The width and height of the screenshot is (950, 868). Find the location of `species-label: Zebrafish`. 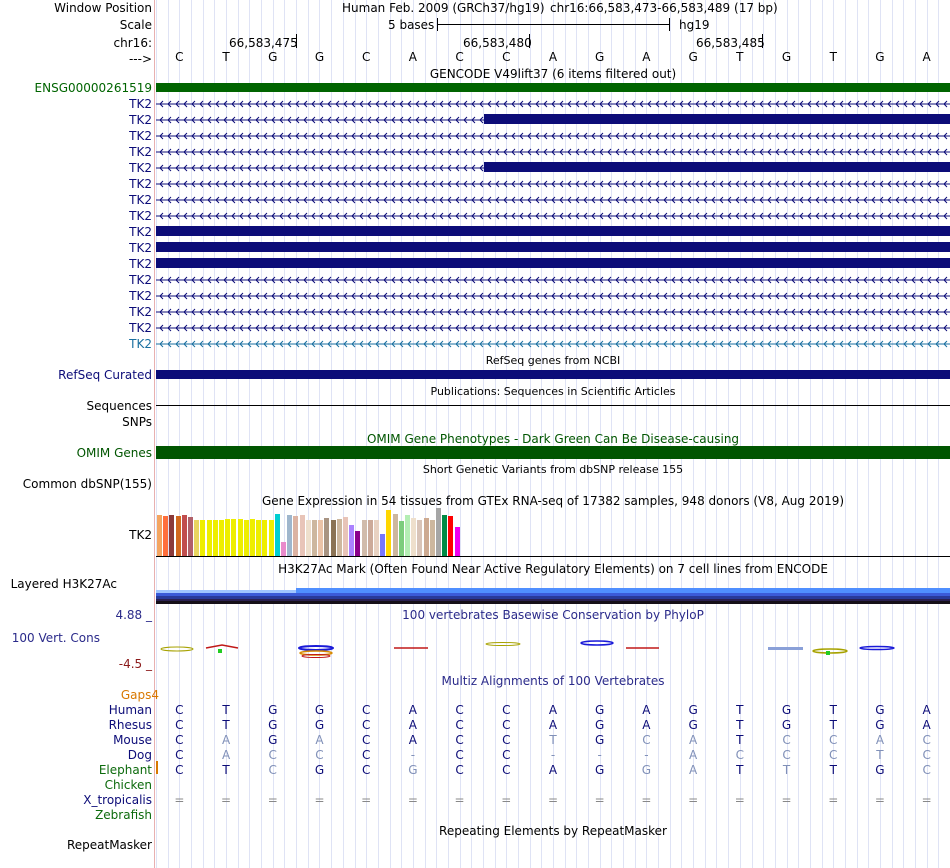

species-label: Zebrafish is located at coordinates (123, 815).